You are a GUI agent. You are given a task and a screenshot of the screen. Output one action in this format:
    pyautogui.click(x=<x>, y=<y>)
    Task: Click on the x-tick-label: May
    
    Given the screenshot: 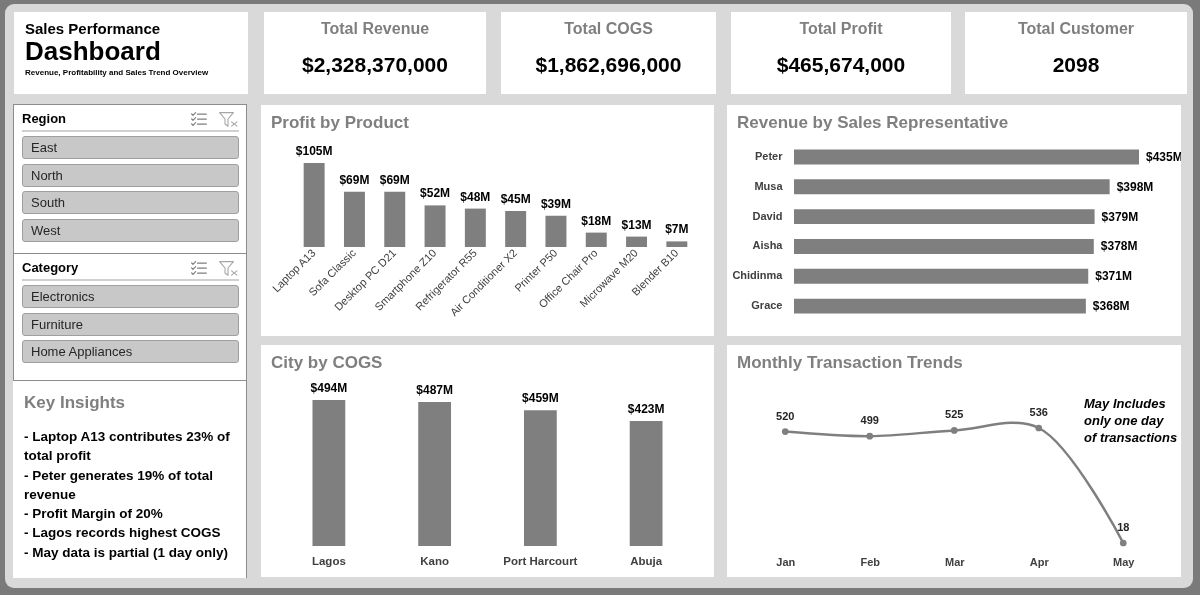 What is the action you would take?
    pyautogui.click(x=1124, y=561)
    